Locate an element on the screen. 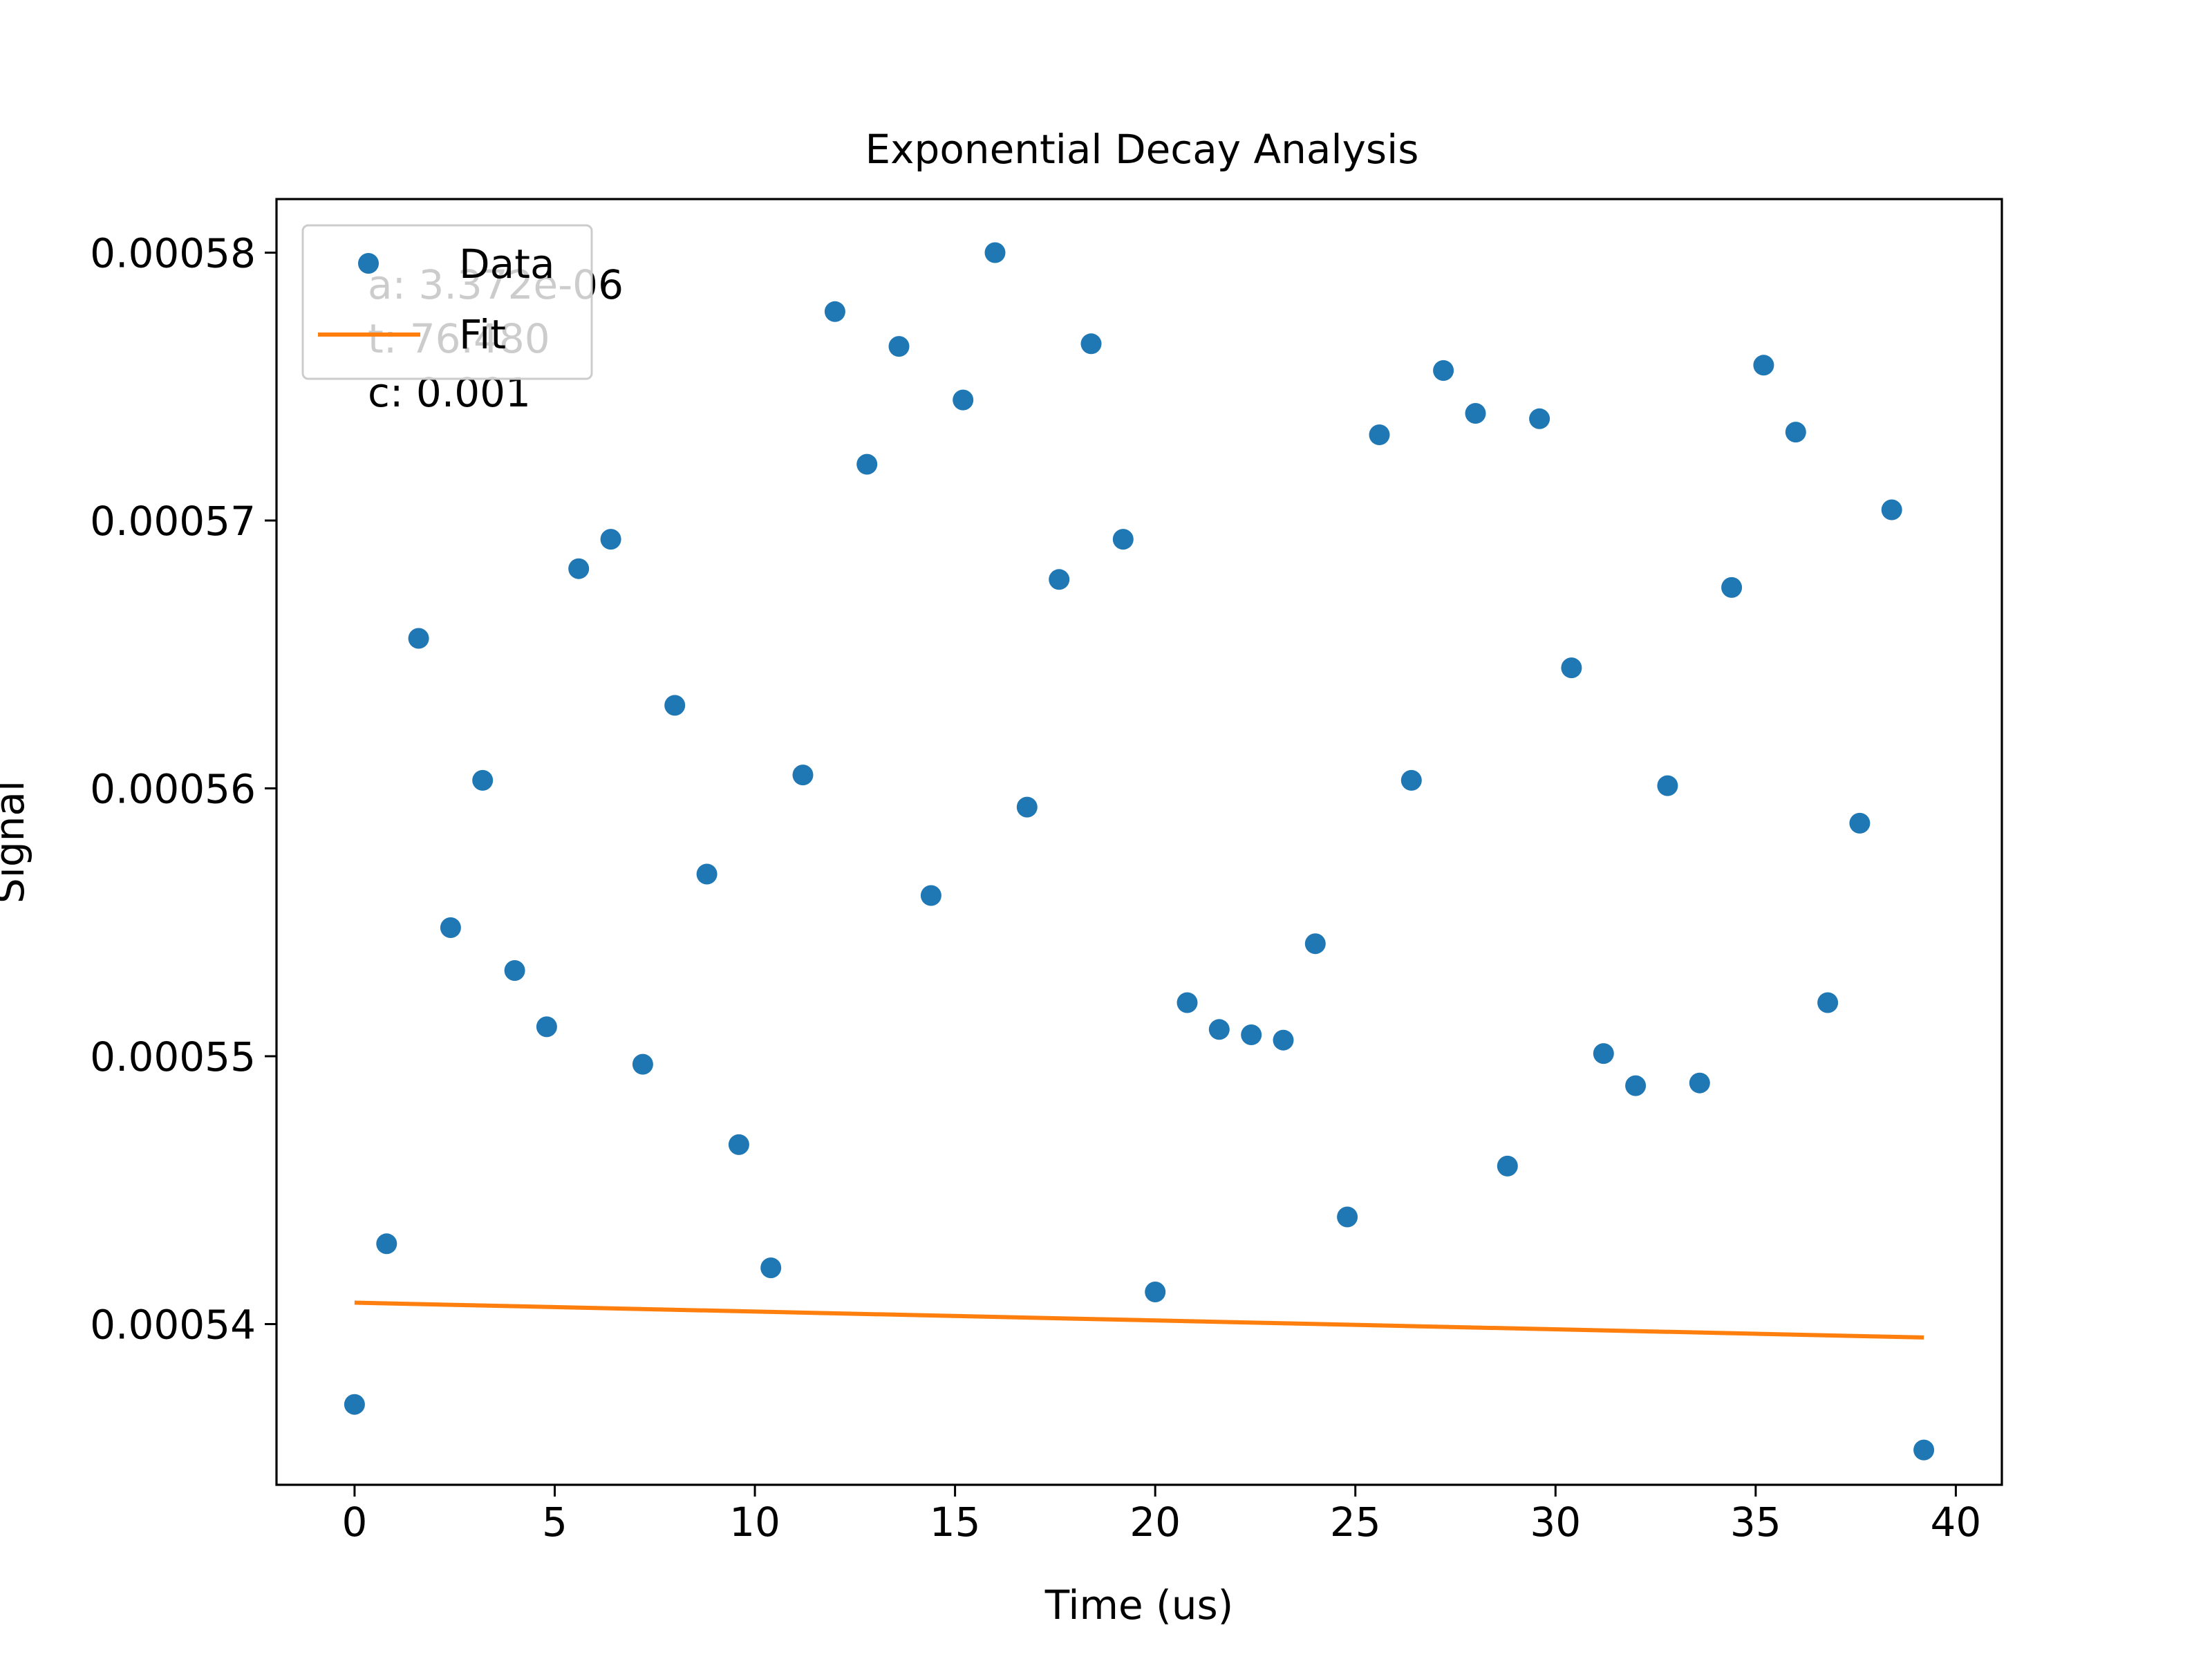 The height and width of the screenshot is (1659, 2212). x-tick-label: 10 is located at coordinates (754, 1522).